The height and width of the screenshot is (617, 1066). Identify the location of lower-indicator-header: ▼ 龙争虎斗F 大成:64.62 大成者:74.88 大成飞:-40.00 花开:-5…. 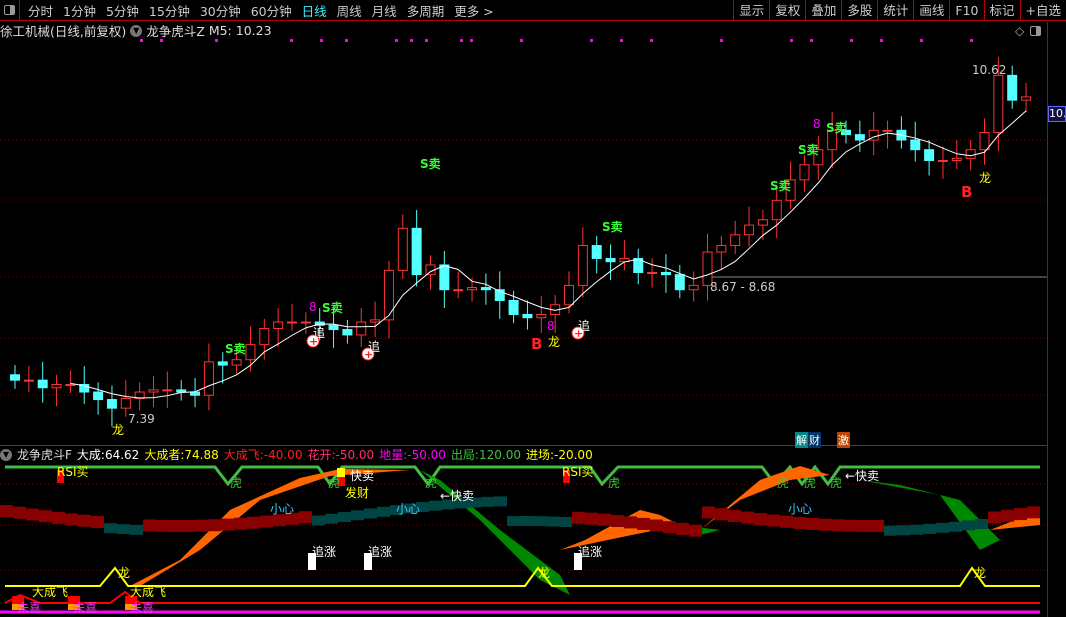
(296, 454).